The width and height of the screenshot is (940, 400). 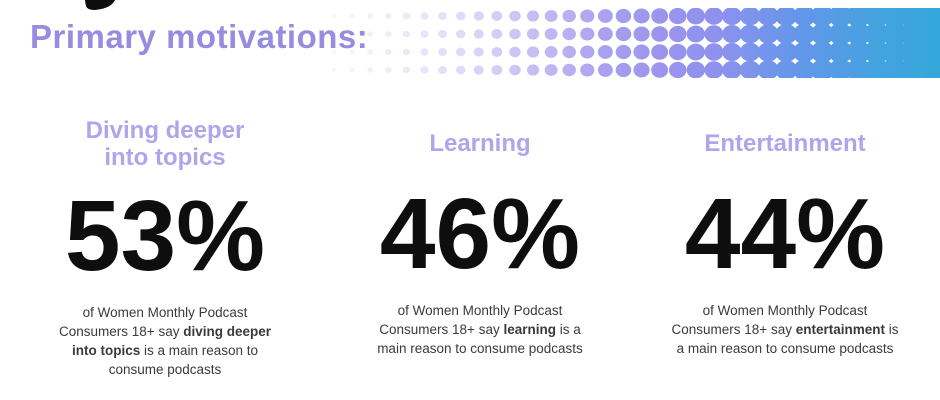 I want to click on stat-title: Learning, so click(x=480, y=143).